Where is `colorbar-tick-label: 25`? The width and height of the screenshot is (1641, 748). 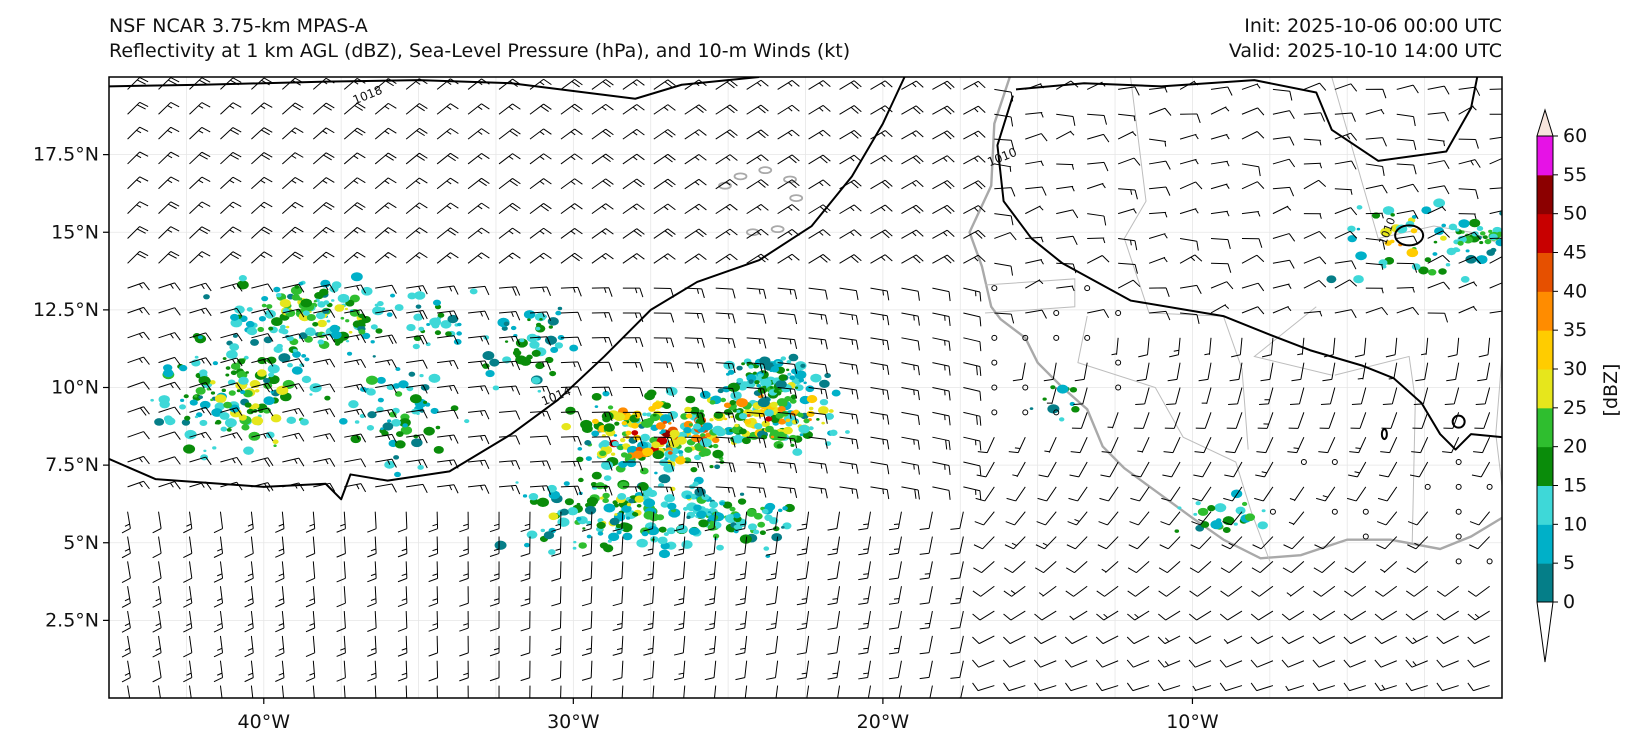 colorbar-tick-label: 25 is located at coordinates (1575, 408).